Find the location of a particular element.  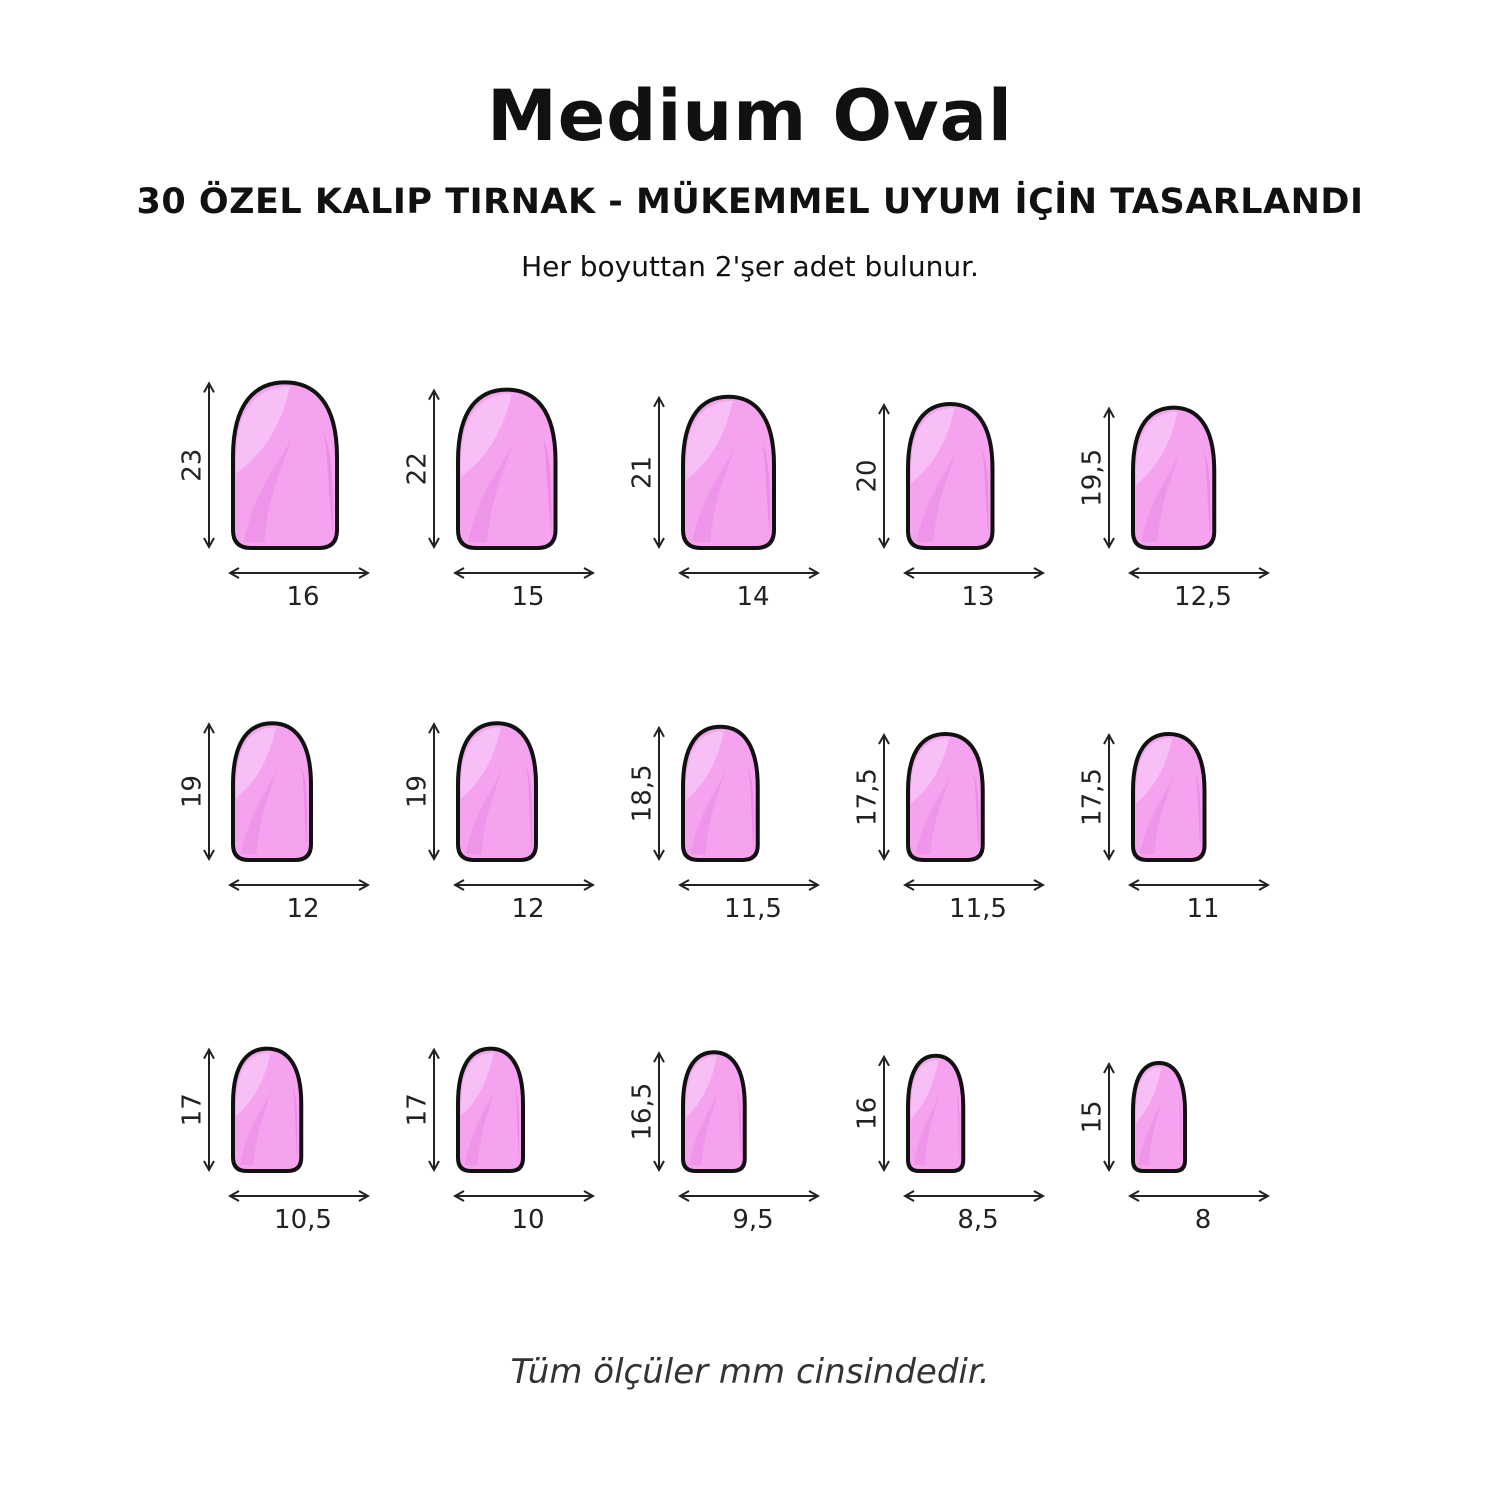

width-label: 14 is located at coordinates (752, 597).